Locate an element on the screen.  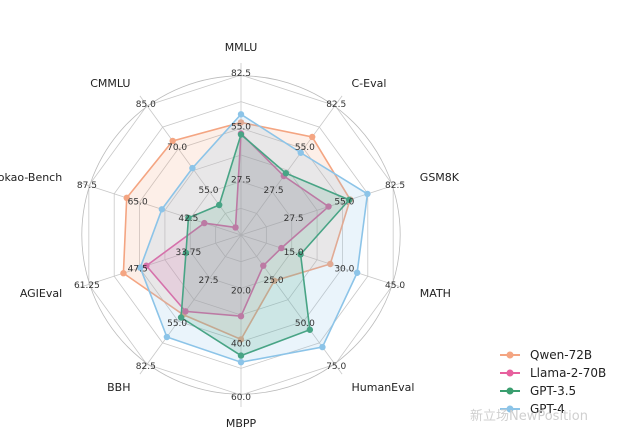
tick-label: 42.5 is located at coordinates (188, 219).